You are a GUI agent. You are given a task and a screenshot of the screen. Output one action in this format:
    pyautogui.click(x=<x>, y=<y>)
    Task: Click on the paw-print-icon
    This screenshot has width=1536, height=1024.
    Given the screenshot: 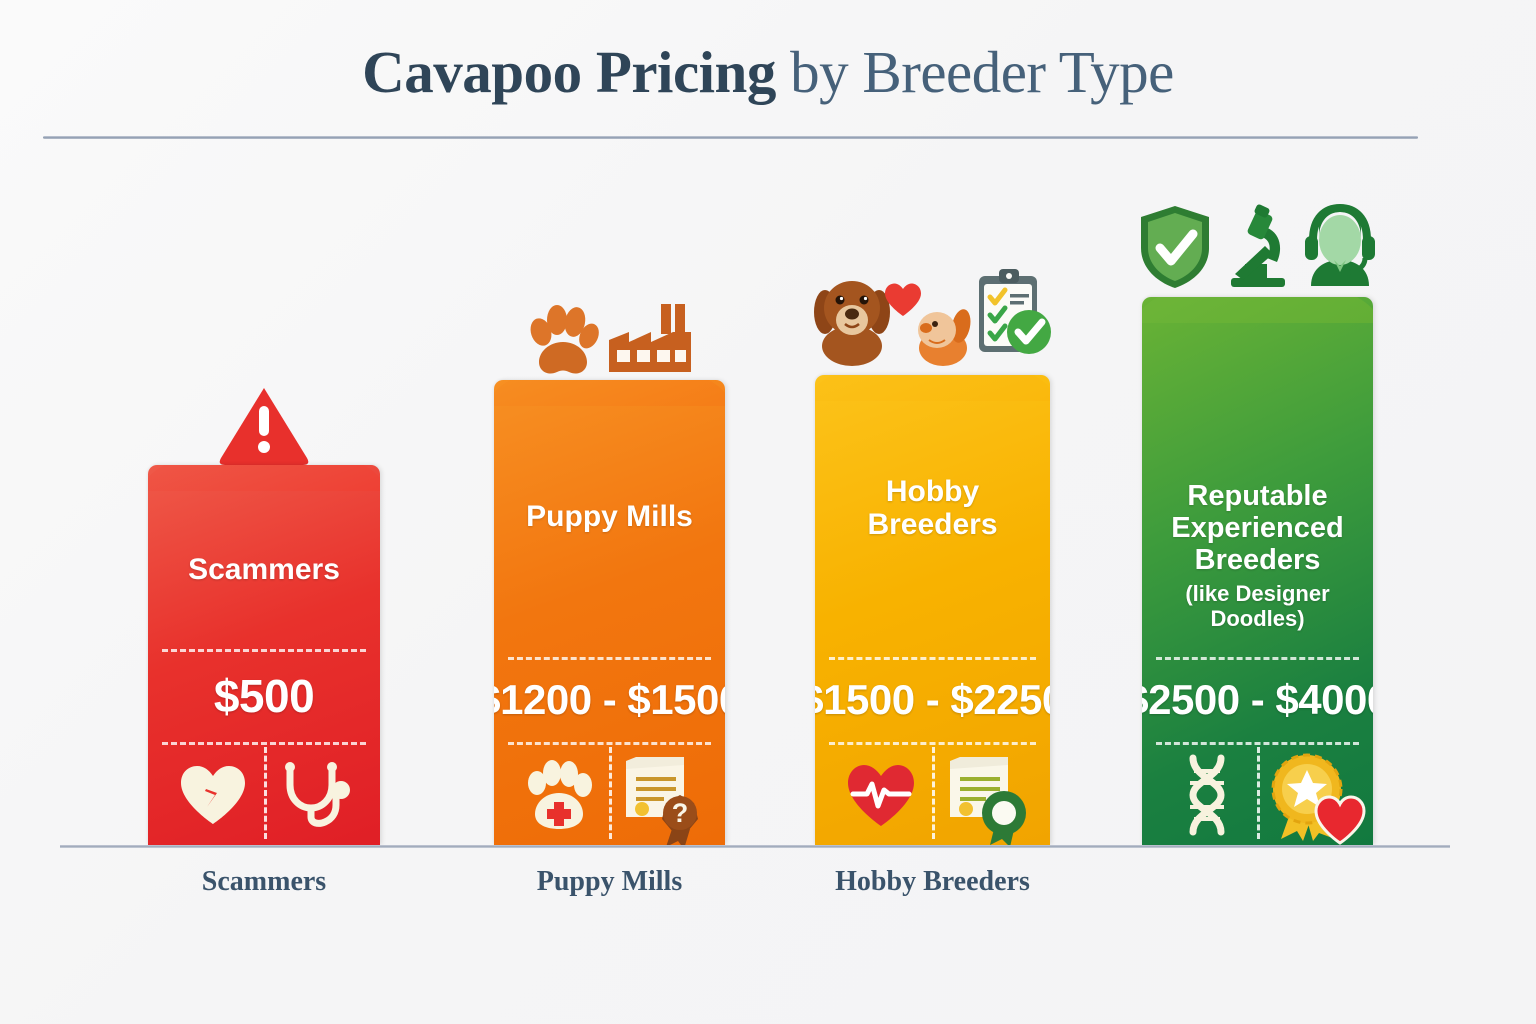 What is the action you would take?
    pyautogui.click(x=563, y=340)
    